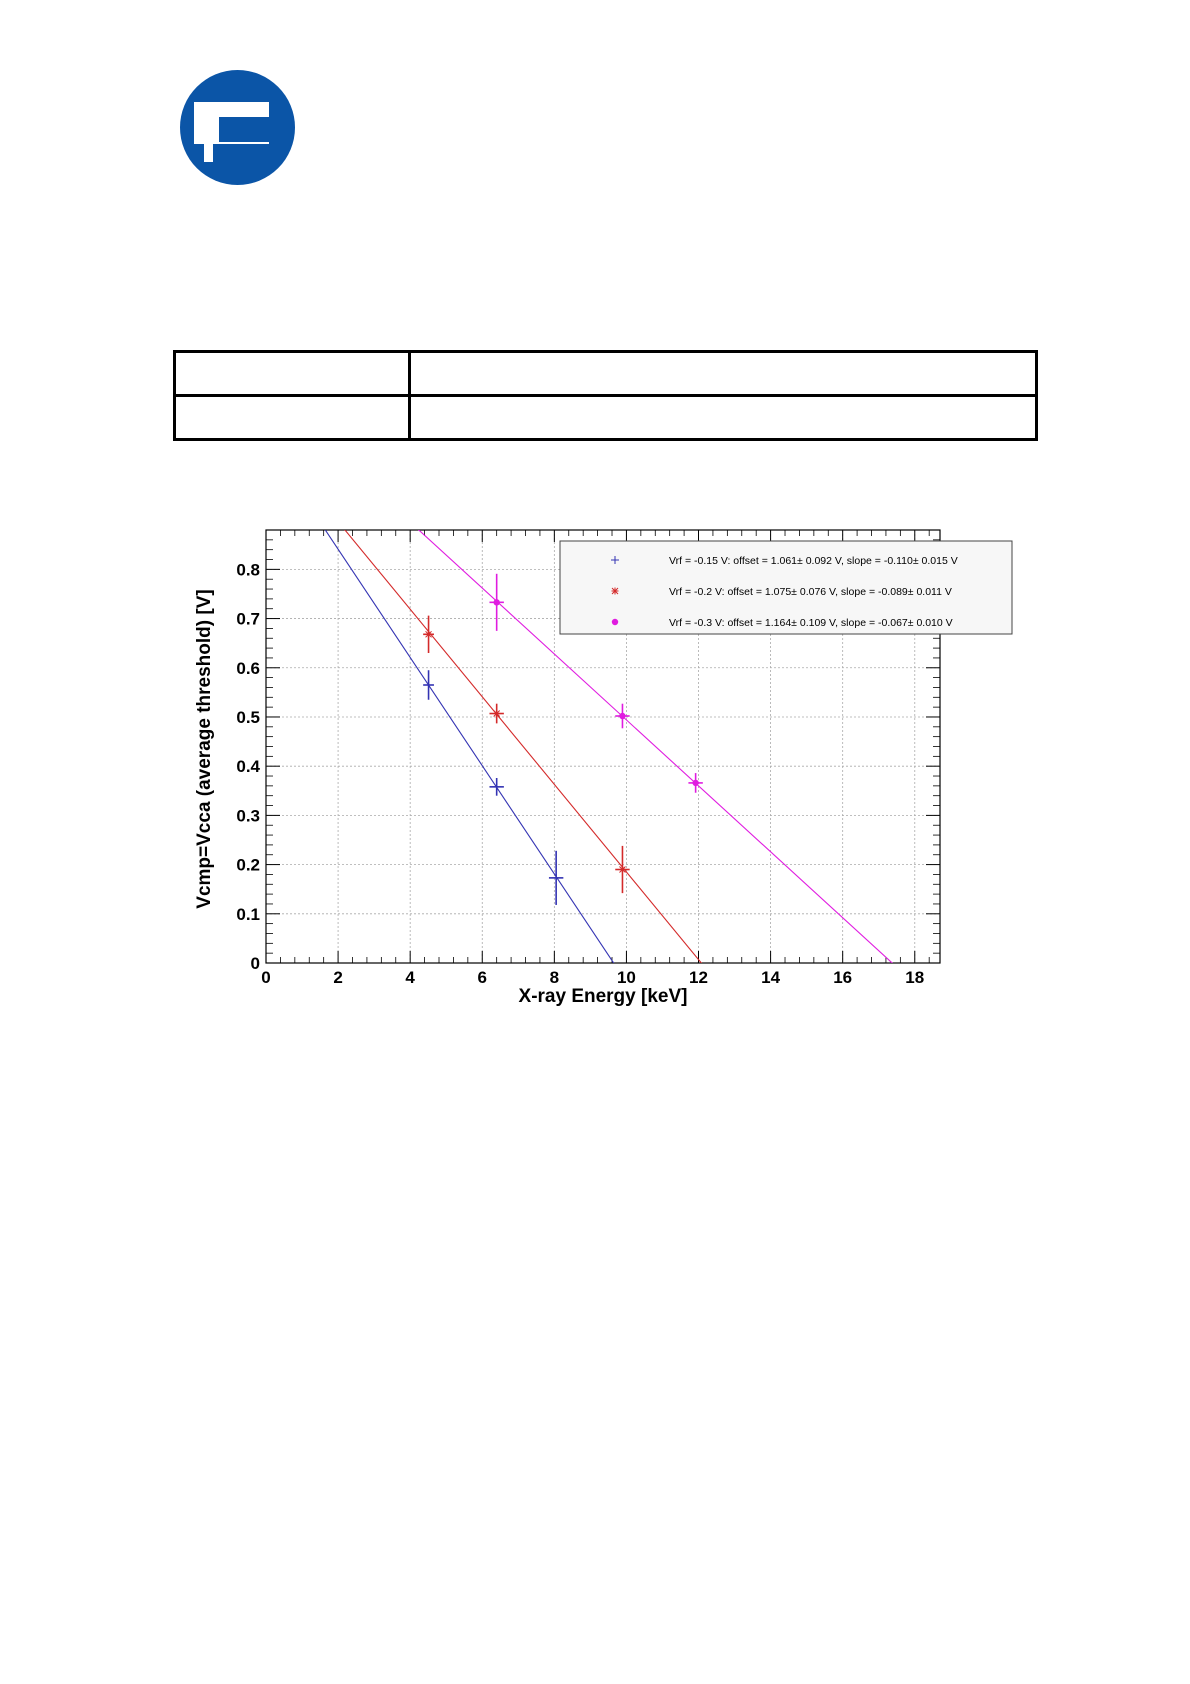 The height and width of the screenshot is (1684, 1190). I want to click on x-tick-label: 12, so click(698, 977).